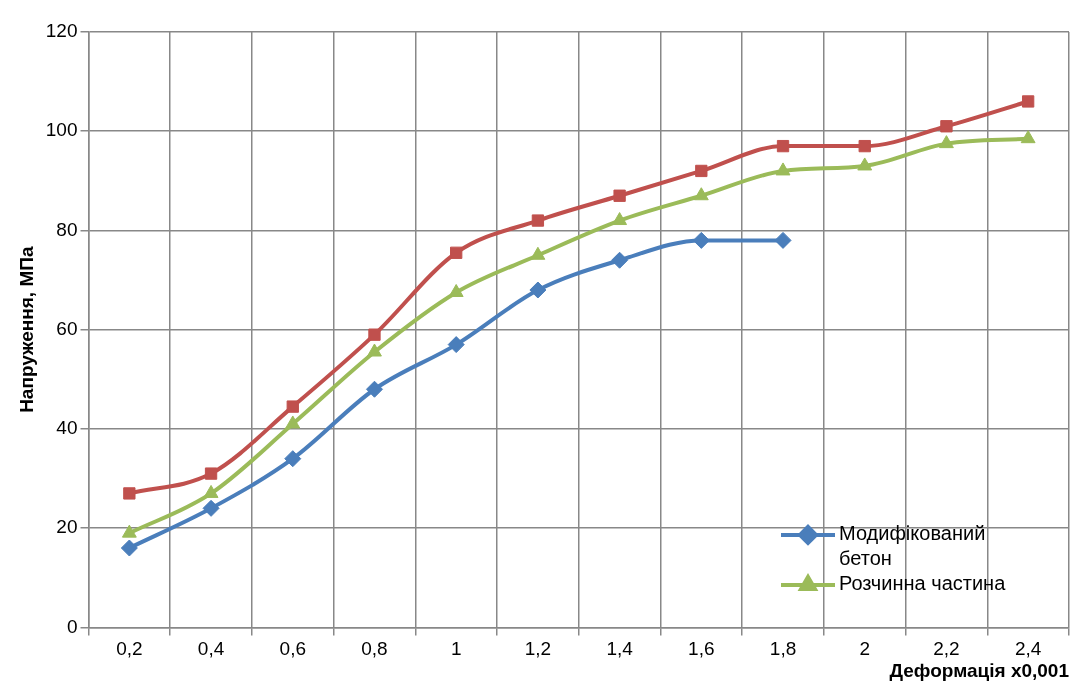 This screenshot has width=1086, height=695. Describe the element at coordinates (292, 649) in the screenshot. I see `x-tick-label: 0,6` at that location.